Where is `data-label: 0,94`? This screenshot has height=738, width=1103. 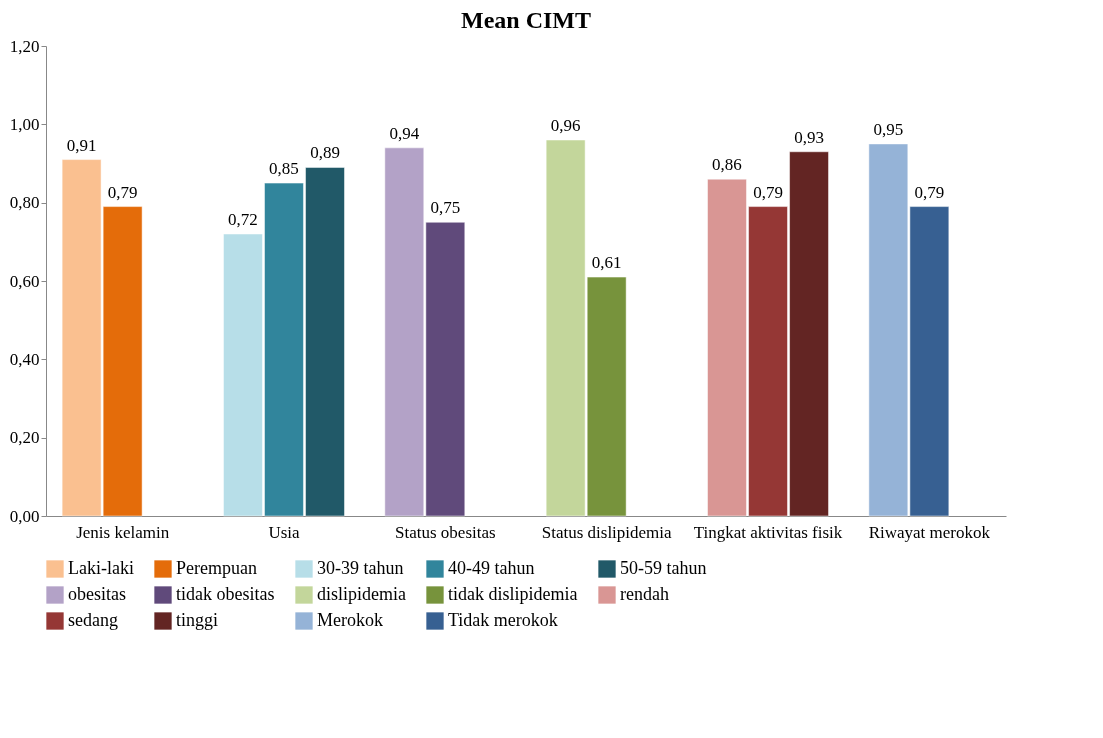 data-label: 0,94 is located at coordinates (404, 133).